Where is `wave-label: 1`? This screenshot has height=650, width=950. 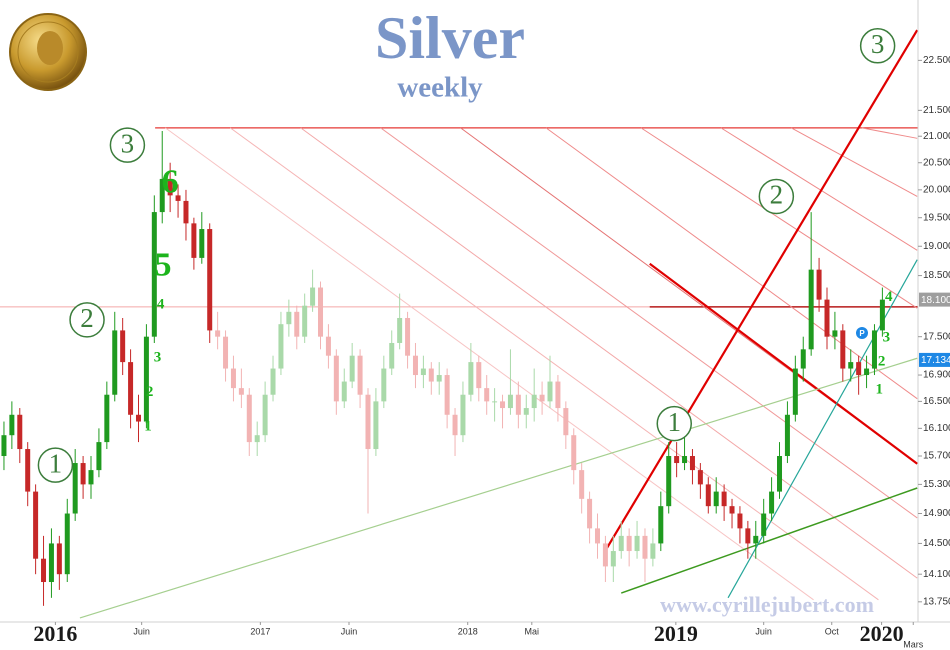 wave-label: 1 is located at coordinates (675, 422).